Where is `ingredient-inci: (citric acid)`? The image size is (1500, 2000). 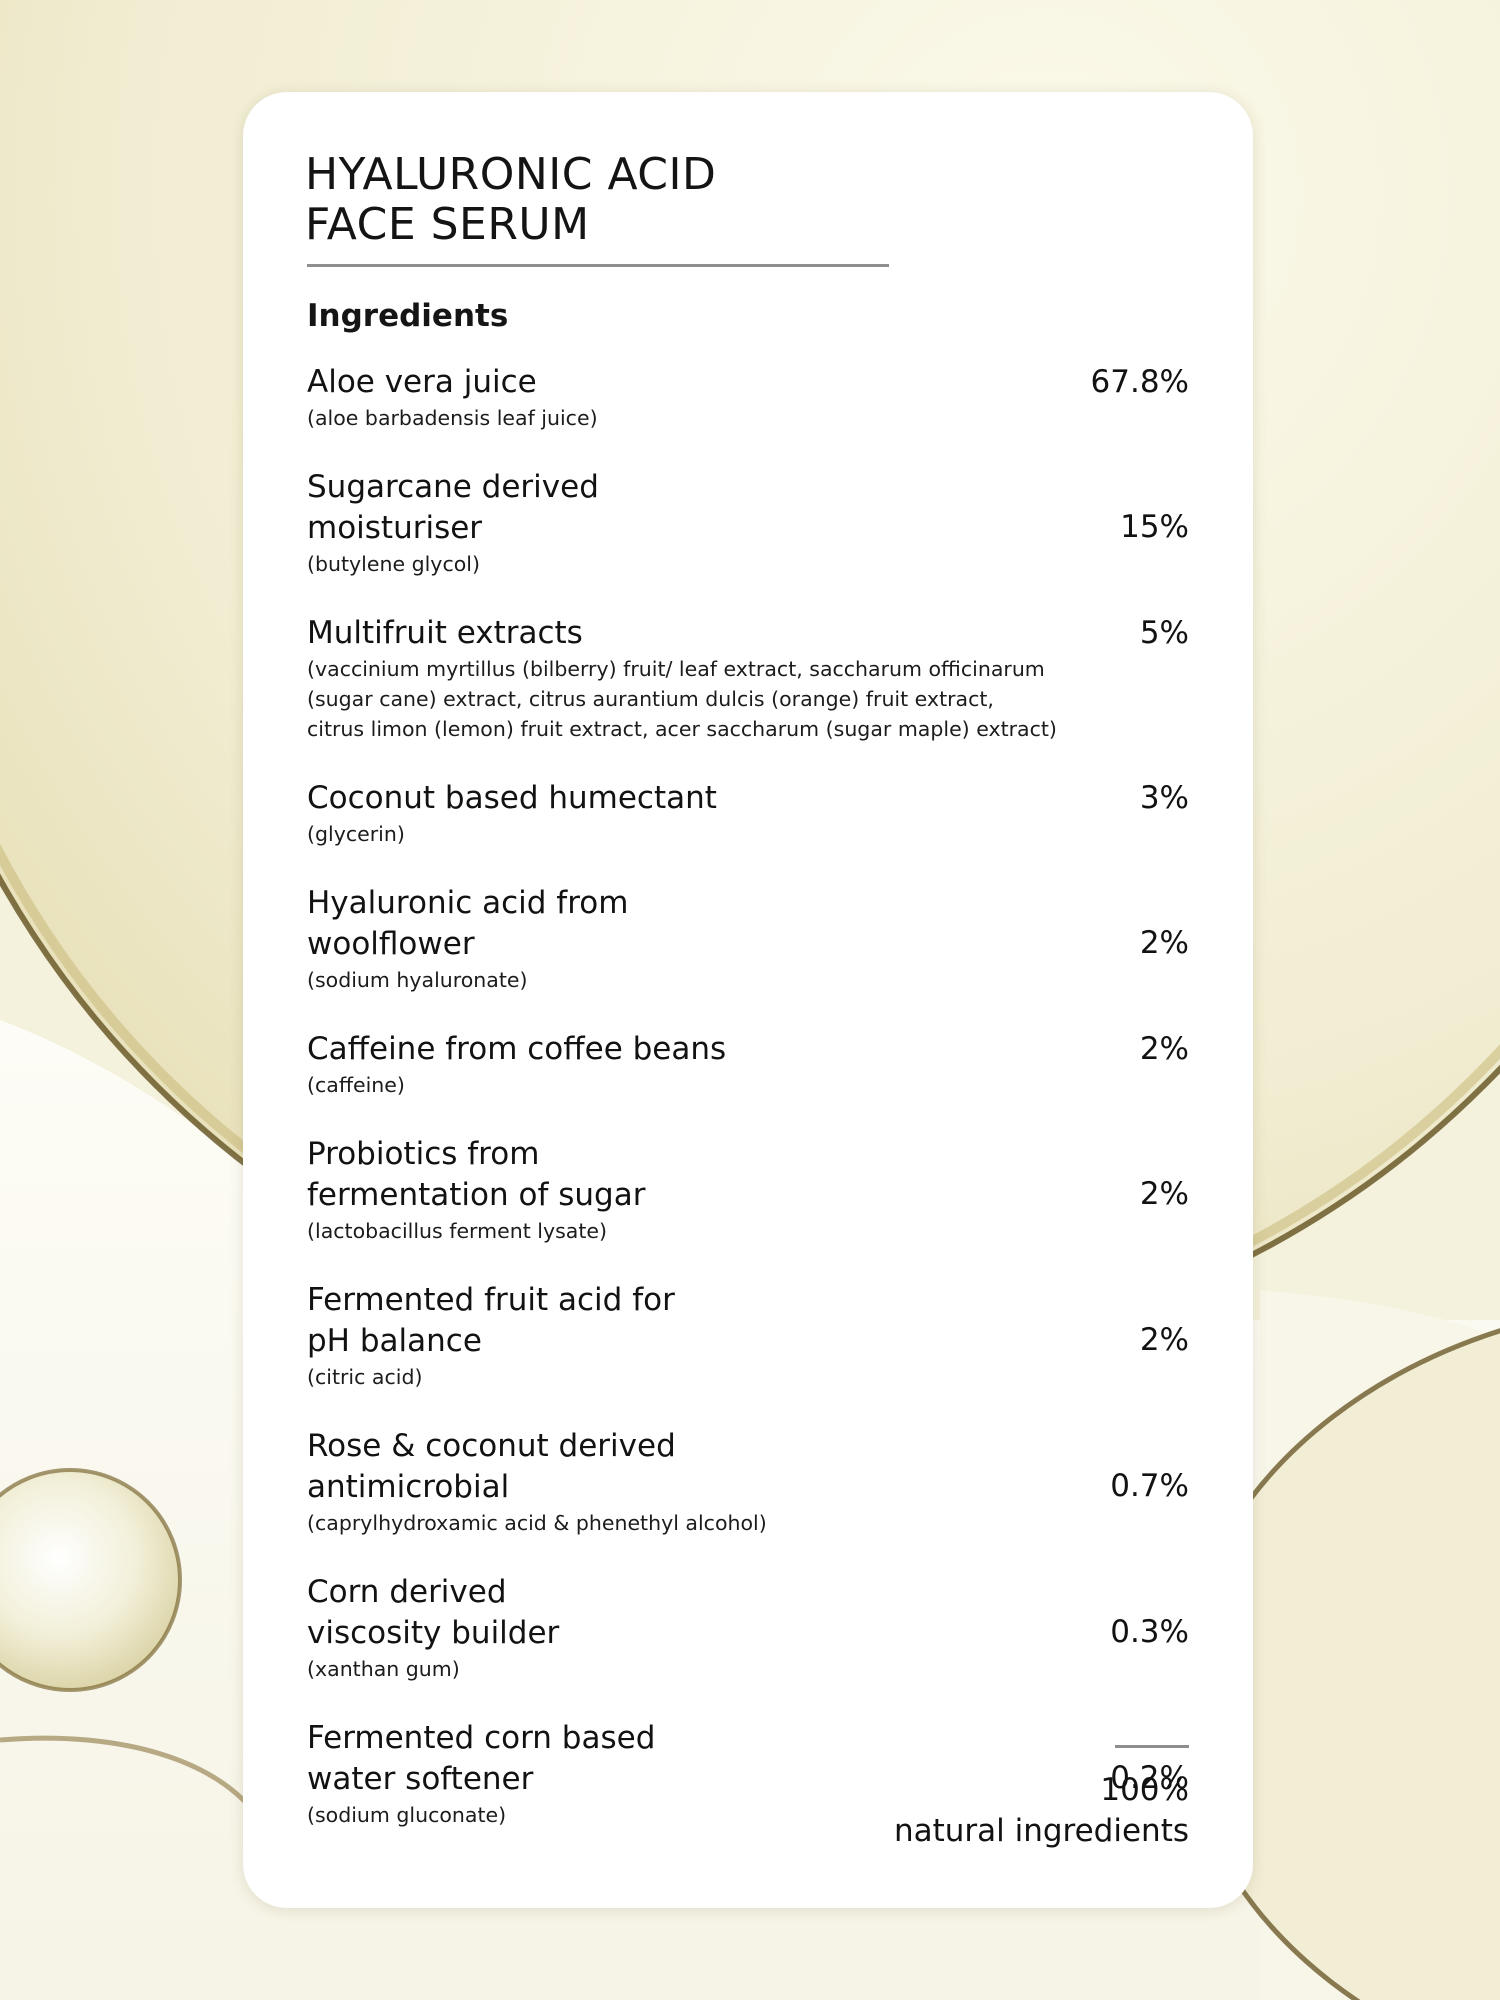
ingredient-inci: (citric acid) is located at coordinates (365, 1377).